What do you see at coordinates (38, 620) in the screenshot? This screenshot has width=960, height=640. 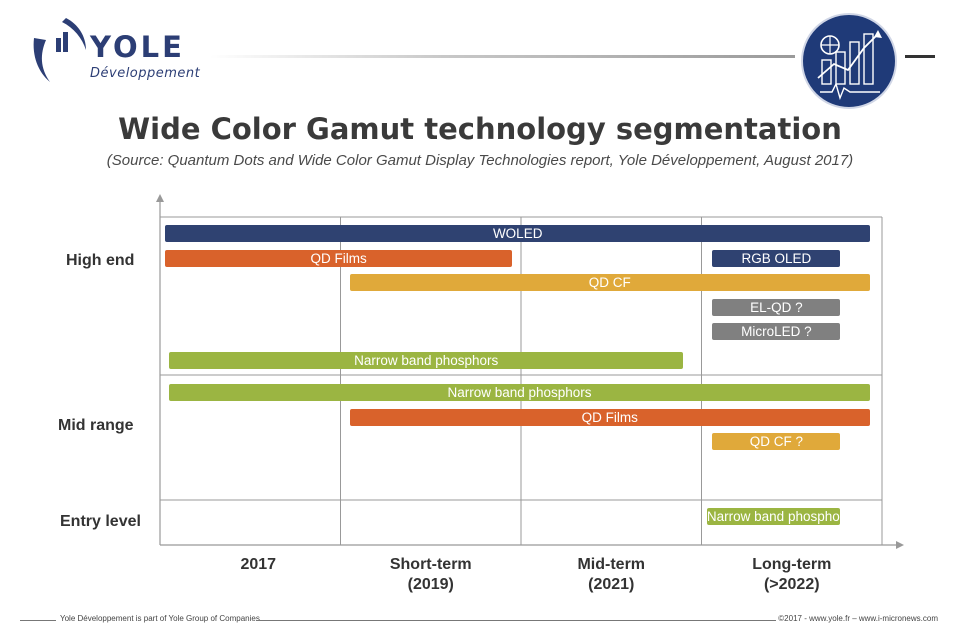 I see `footer-line-left` at bounding box center [38, 620].